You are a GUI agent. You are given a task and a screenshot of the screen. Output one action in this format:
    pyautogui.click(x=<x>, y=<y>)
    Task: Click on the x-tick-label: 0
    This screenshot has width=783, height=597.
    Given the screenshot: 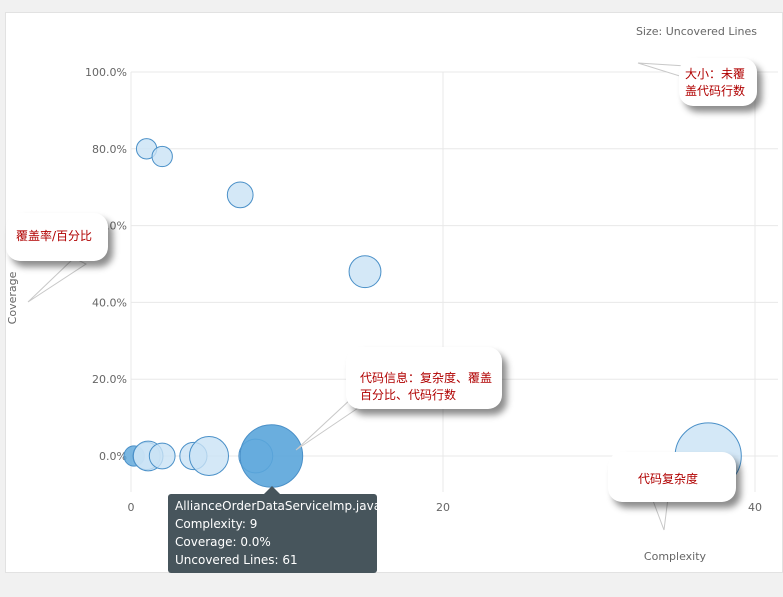 What is the action you would take?
    pyautogui.click(x=131, y=507)
    